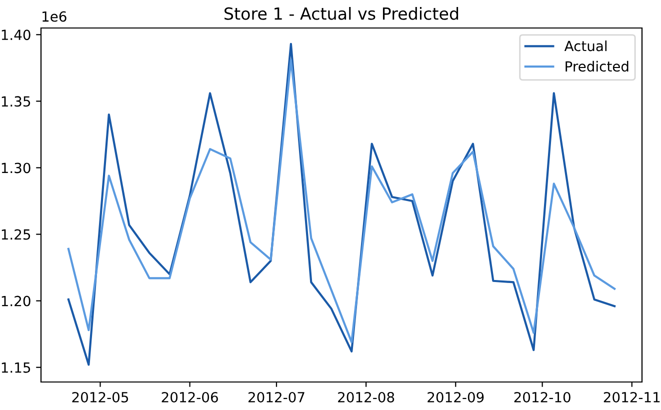 Image resolution: width=661 pixels, height=410 pixels. I want to click on x-tick-label: 2012-09, so click(456, 397).